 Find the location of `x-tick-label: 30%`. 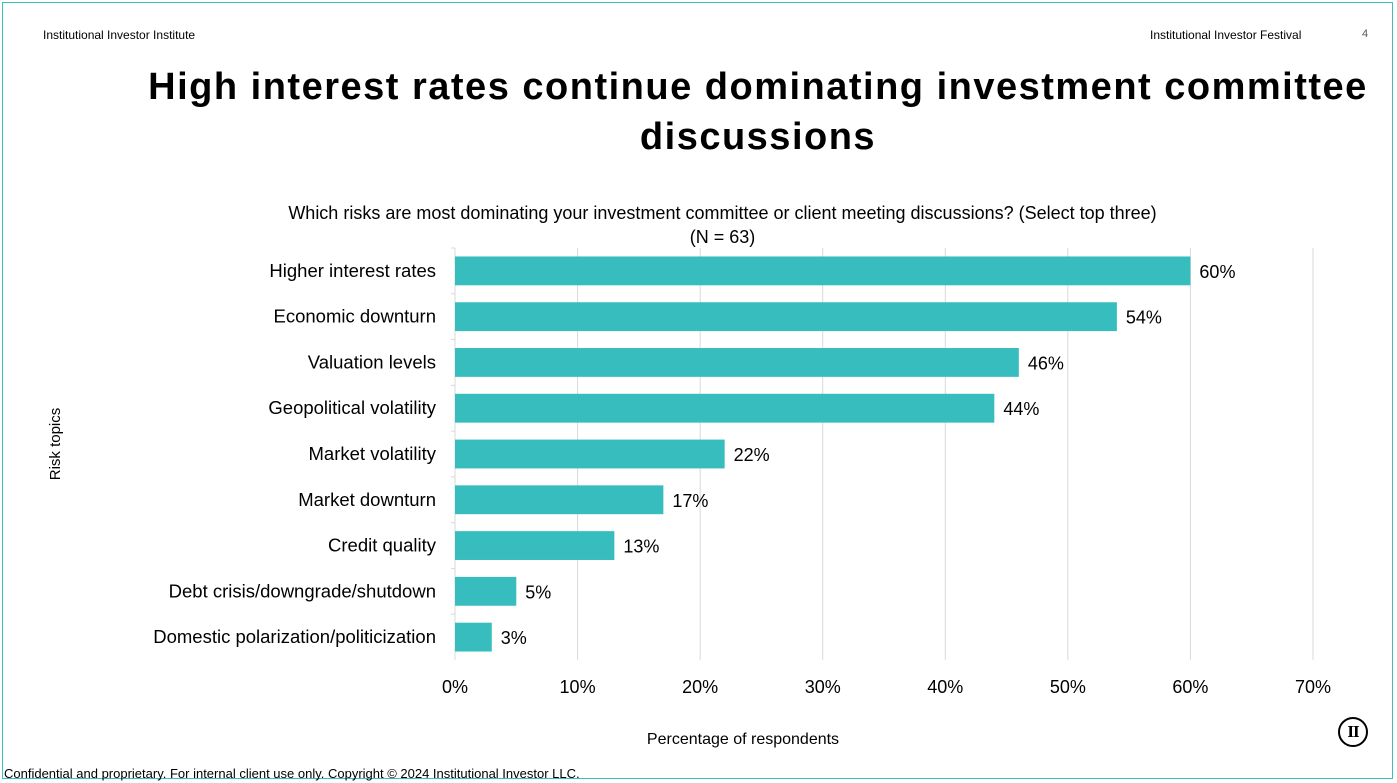

x-tick-label: 30% is located at coordinates (823, 687).